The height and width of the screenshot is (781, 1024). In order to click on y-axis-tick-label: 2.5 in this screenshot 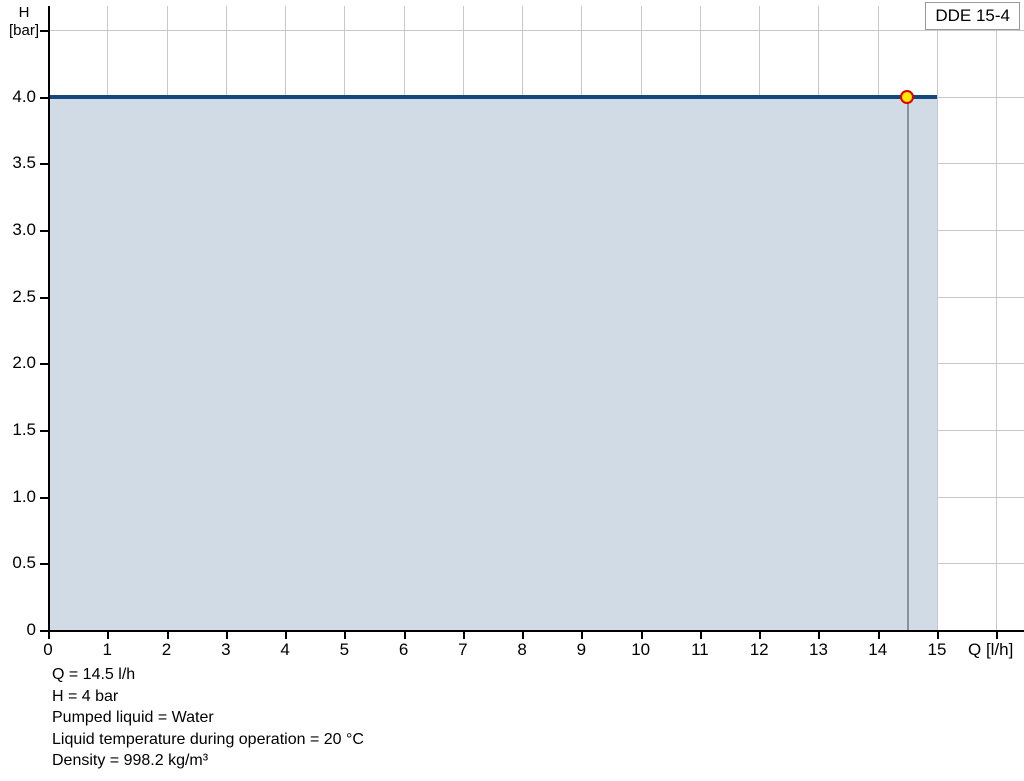, I will do `click(24, 296)`.